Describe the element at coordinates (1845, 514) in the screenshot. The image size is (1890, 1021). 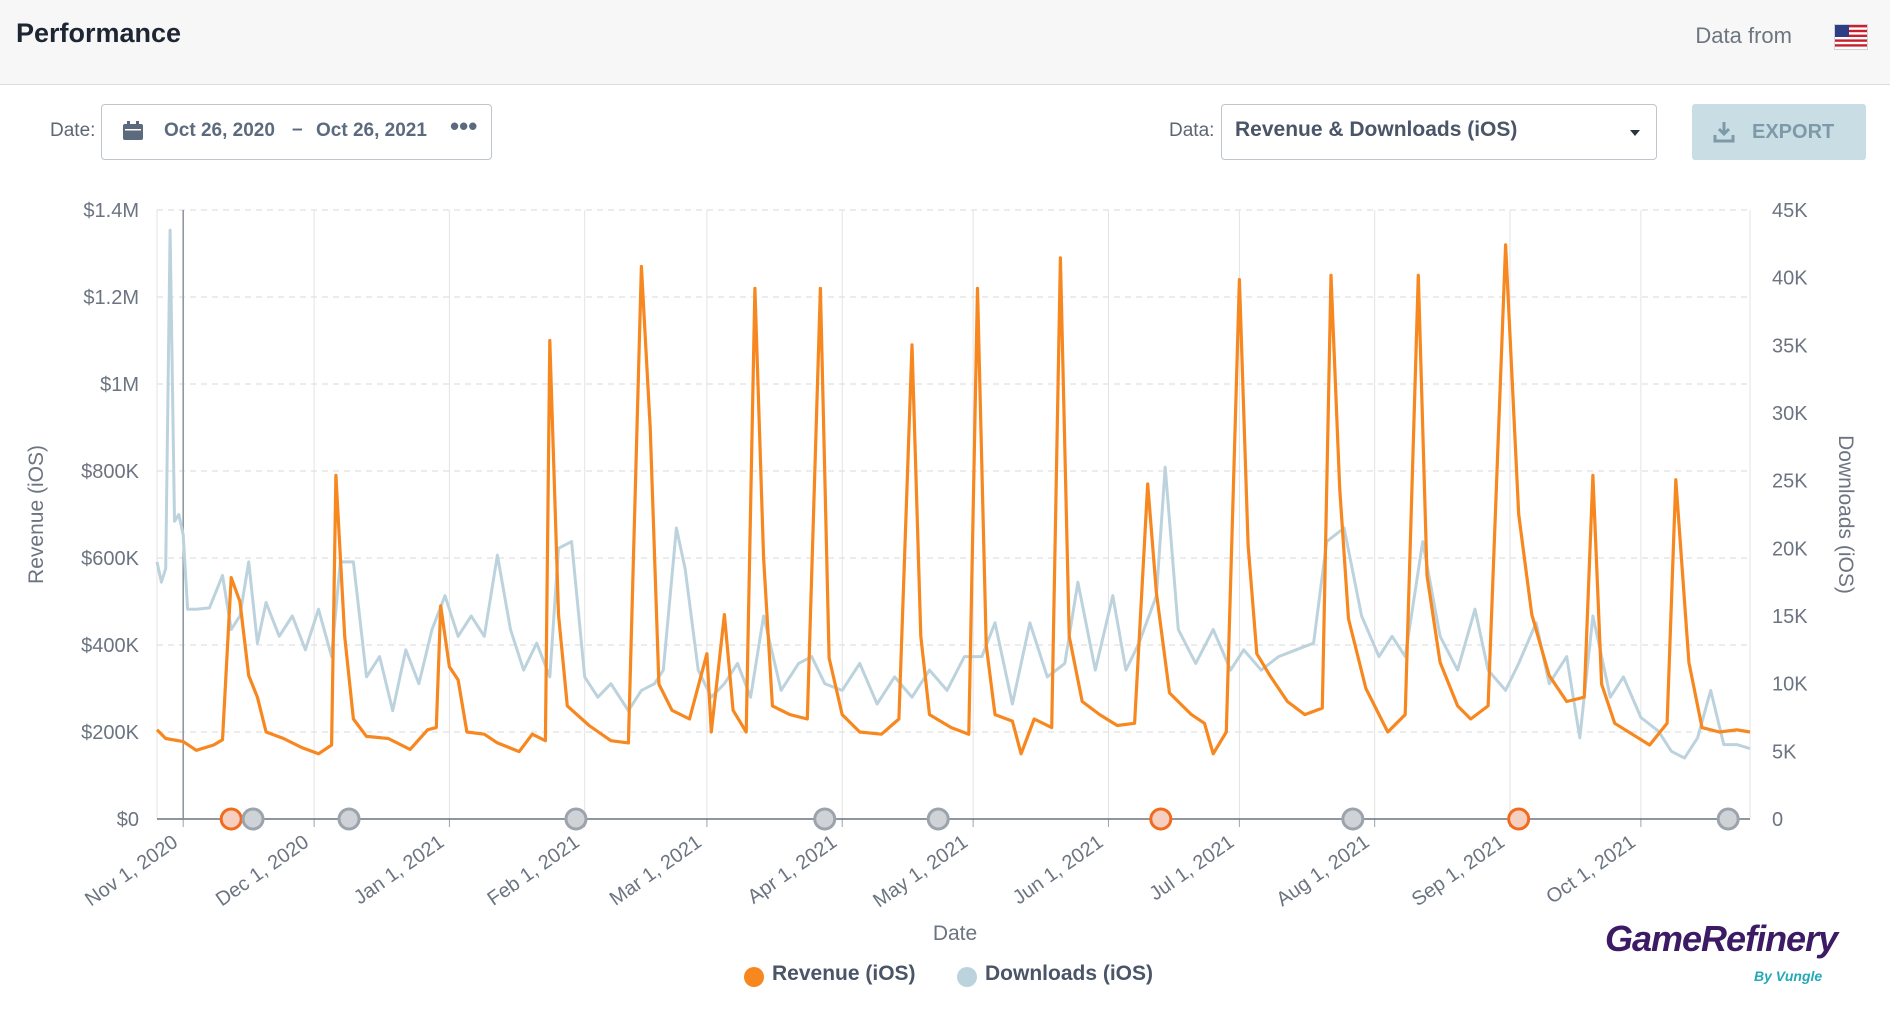
I see `y-right-axis-title: Downloads (iOS)` at that location.